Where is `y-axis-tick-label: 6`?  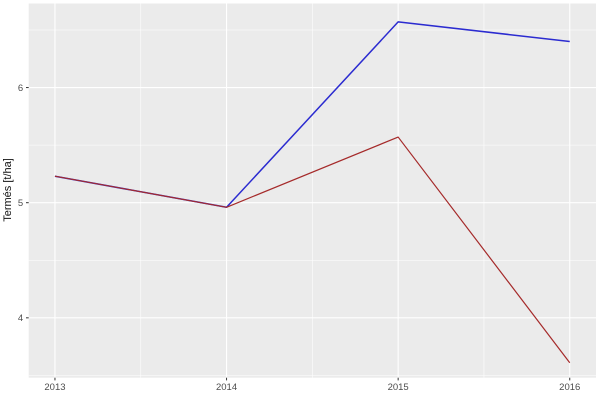 y-axis-tick-label: 6 is located at coordinates (20, 88).